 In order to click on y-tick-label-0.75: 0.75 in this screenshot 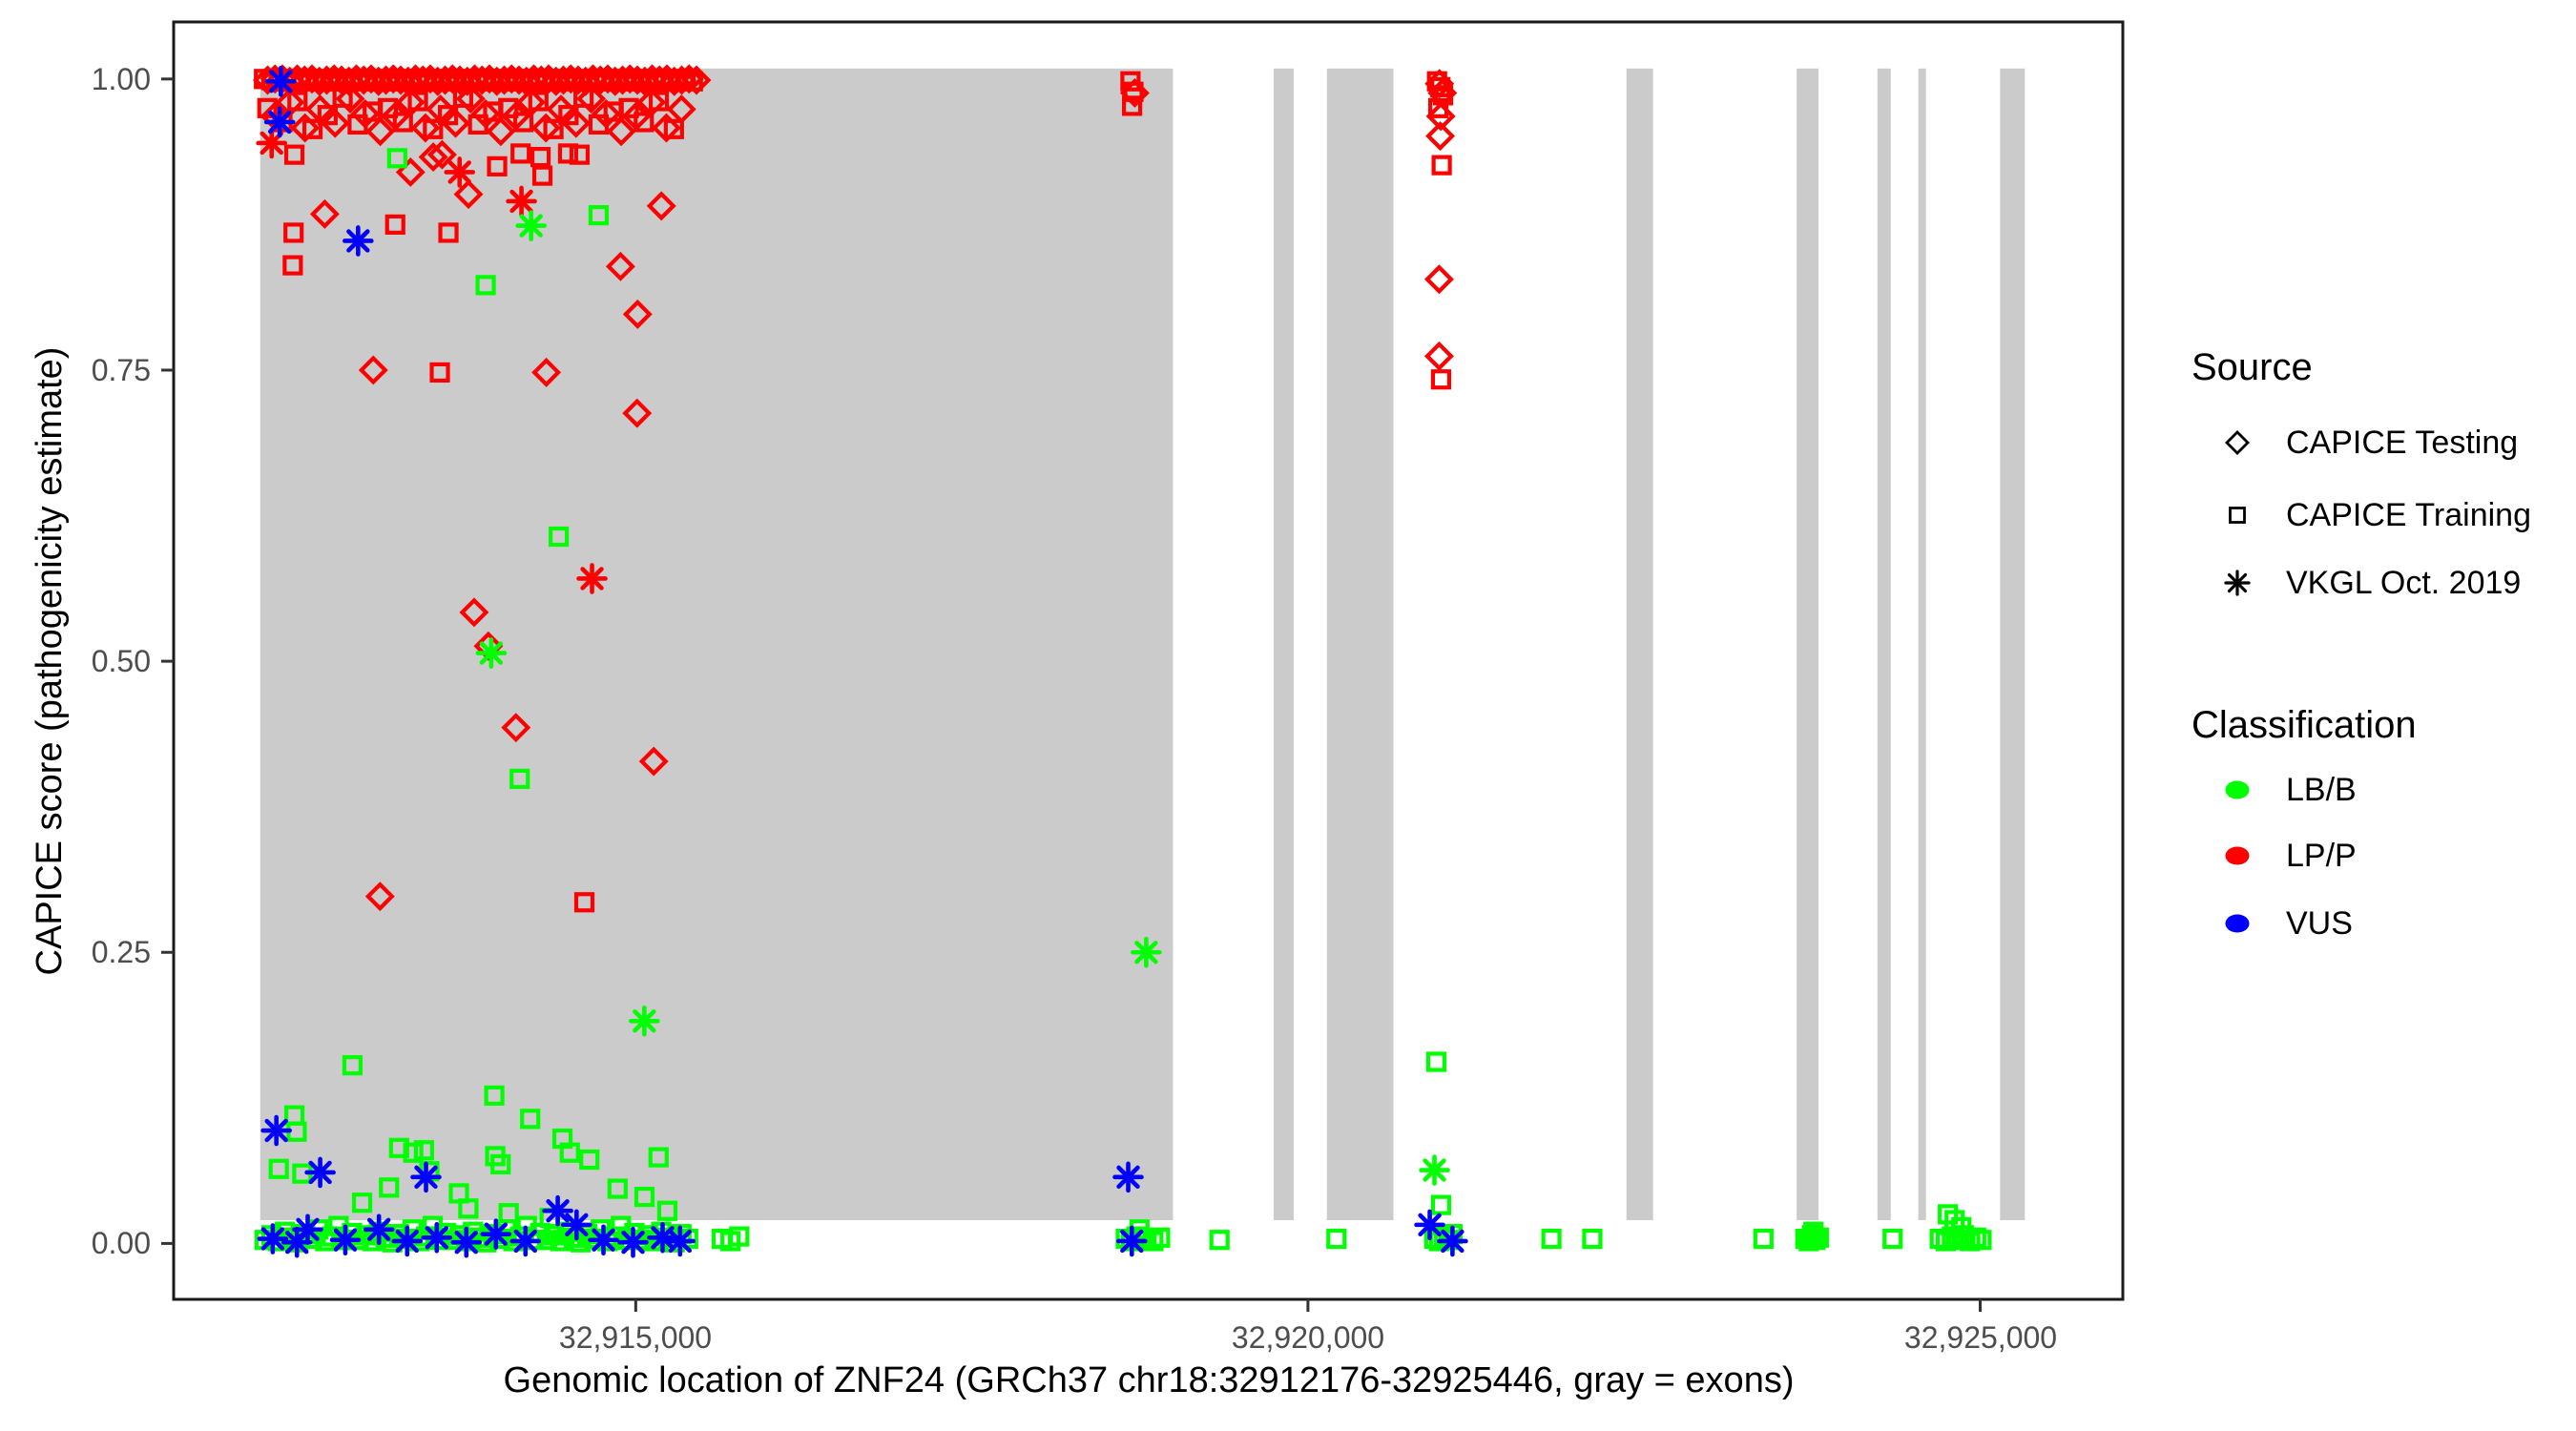, I will do `click(121, 370)`.